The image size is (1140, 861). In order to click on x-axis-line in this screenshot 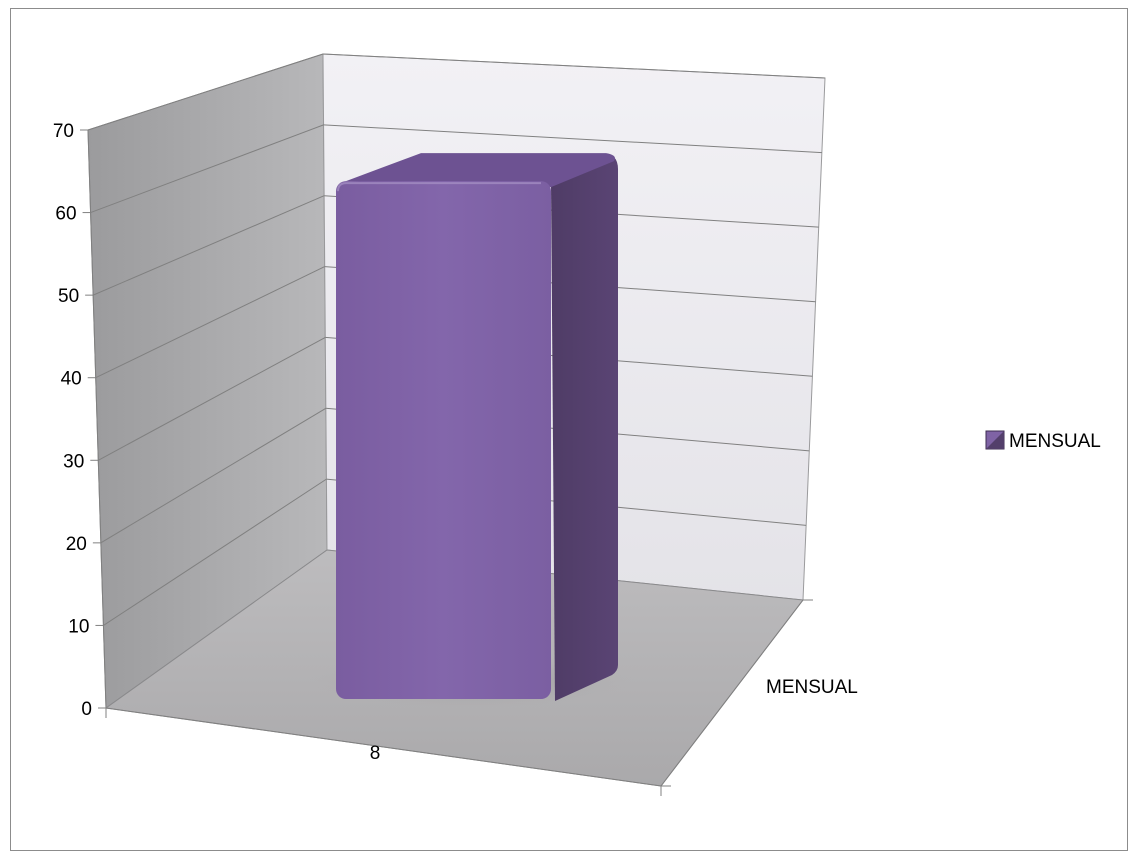, I will do `click(383, 747)`.